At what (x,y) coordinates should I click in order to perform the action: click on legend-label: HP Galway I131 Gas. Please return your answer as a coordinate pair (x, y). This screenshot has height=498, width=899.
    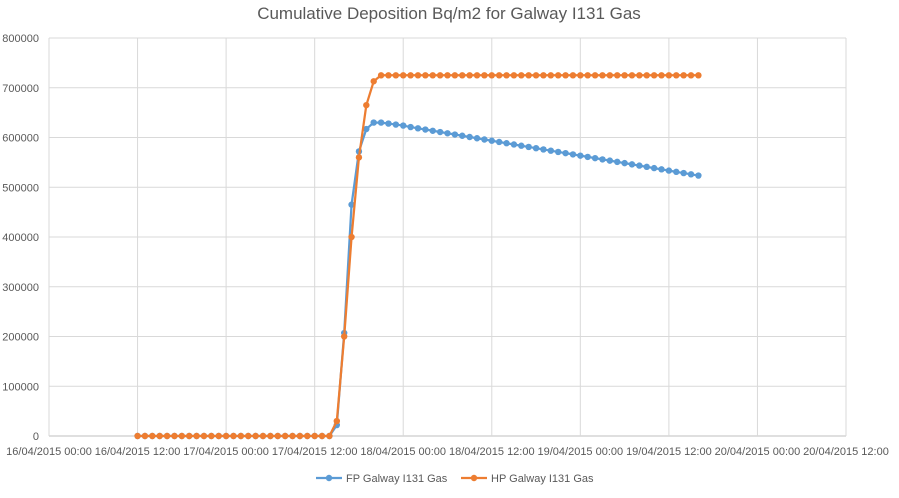
    Looking at the image, I should click on (542, 479).